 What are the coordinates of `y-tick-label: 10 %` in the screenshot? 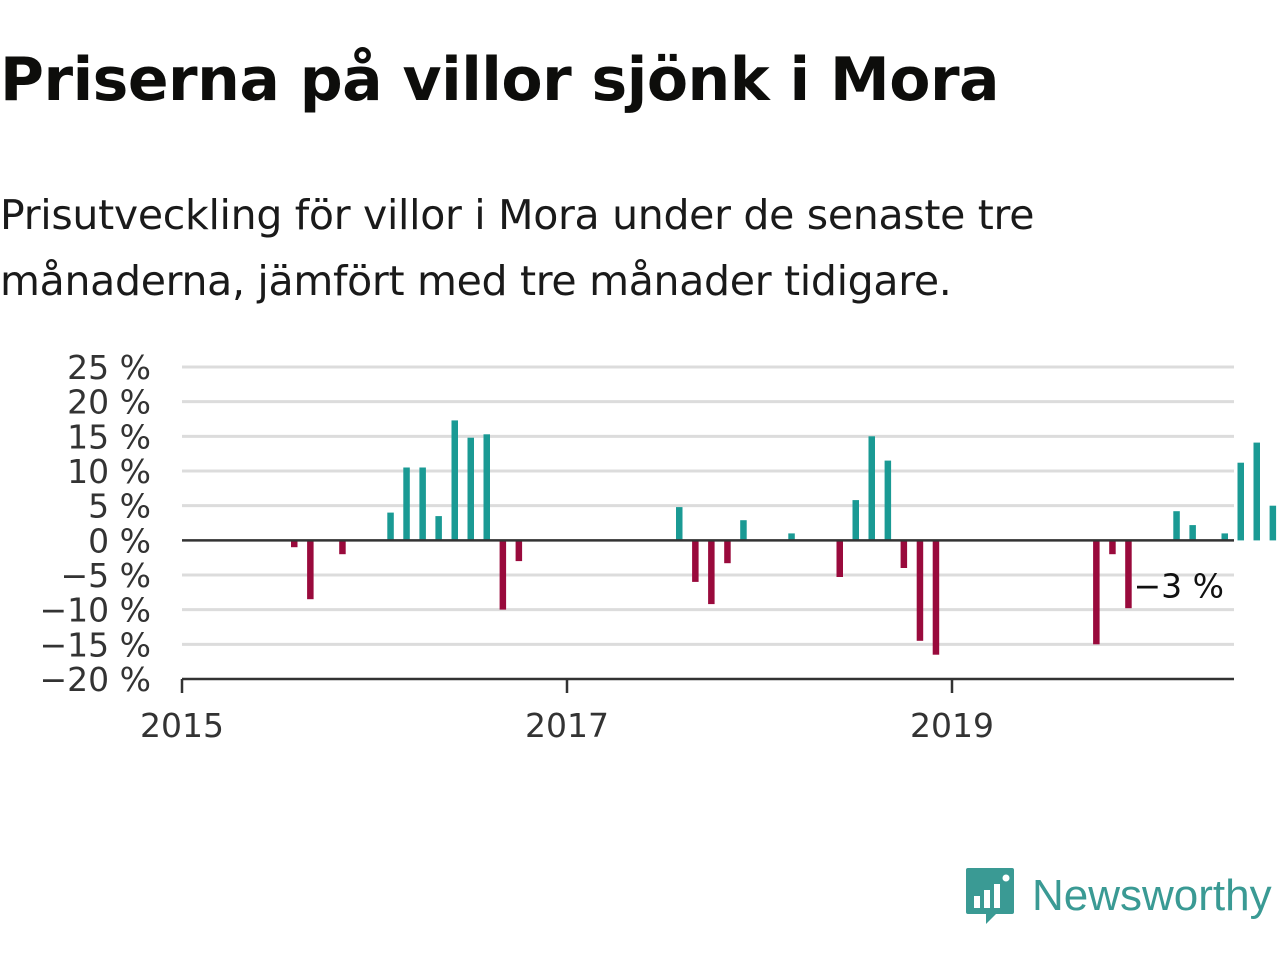 It's located at (109, 471).